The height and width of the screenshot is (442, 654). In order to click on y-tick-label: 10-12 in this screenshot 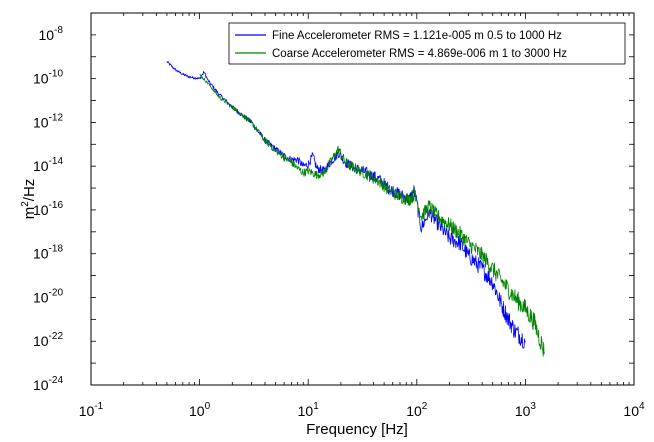, I will do `click(48, 121)`.